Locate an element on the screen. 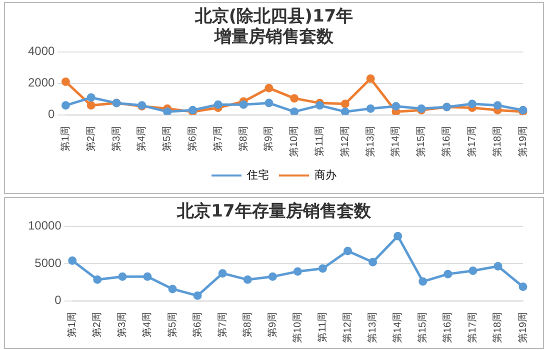 The width and height of the screenshot is (550, 350). y-tick-label: 5000 is located at coordinates (48, 263).